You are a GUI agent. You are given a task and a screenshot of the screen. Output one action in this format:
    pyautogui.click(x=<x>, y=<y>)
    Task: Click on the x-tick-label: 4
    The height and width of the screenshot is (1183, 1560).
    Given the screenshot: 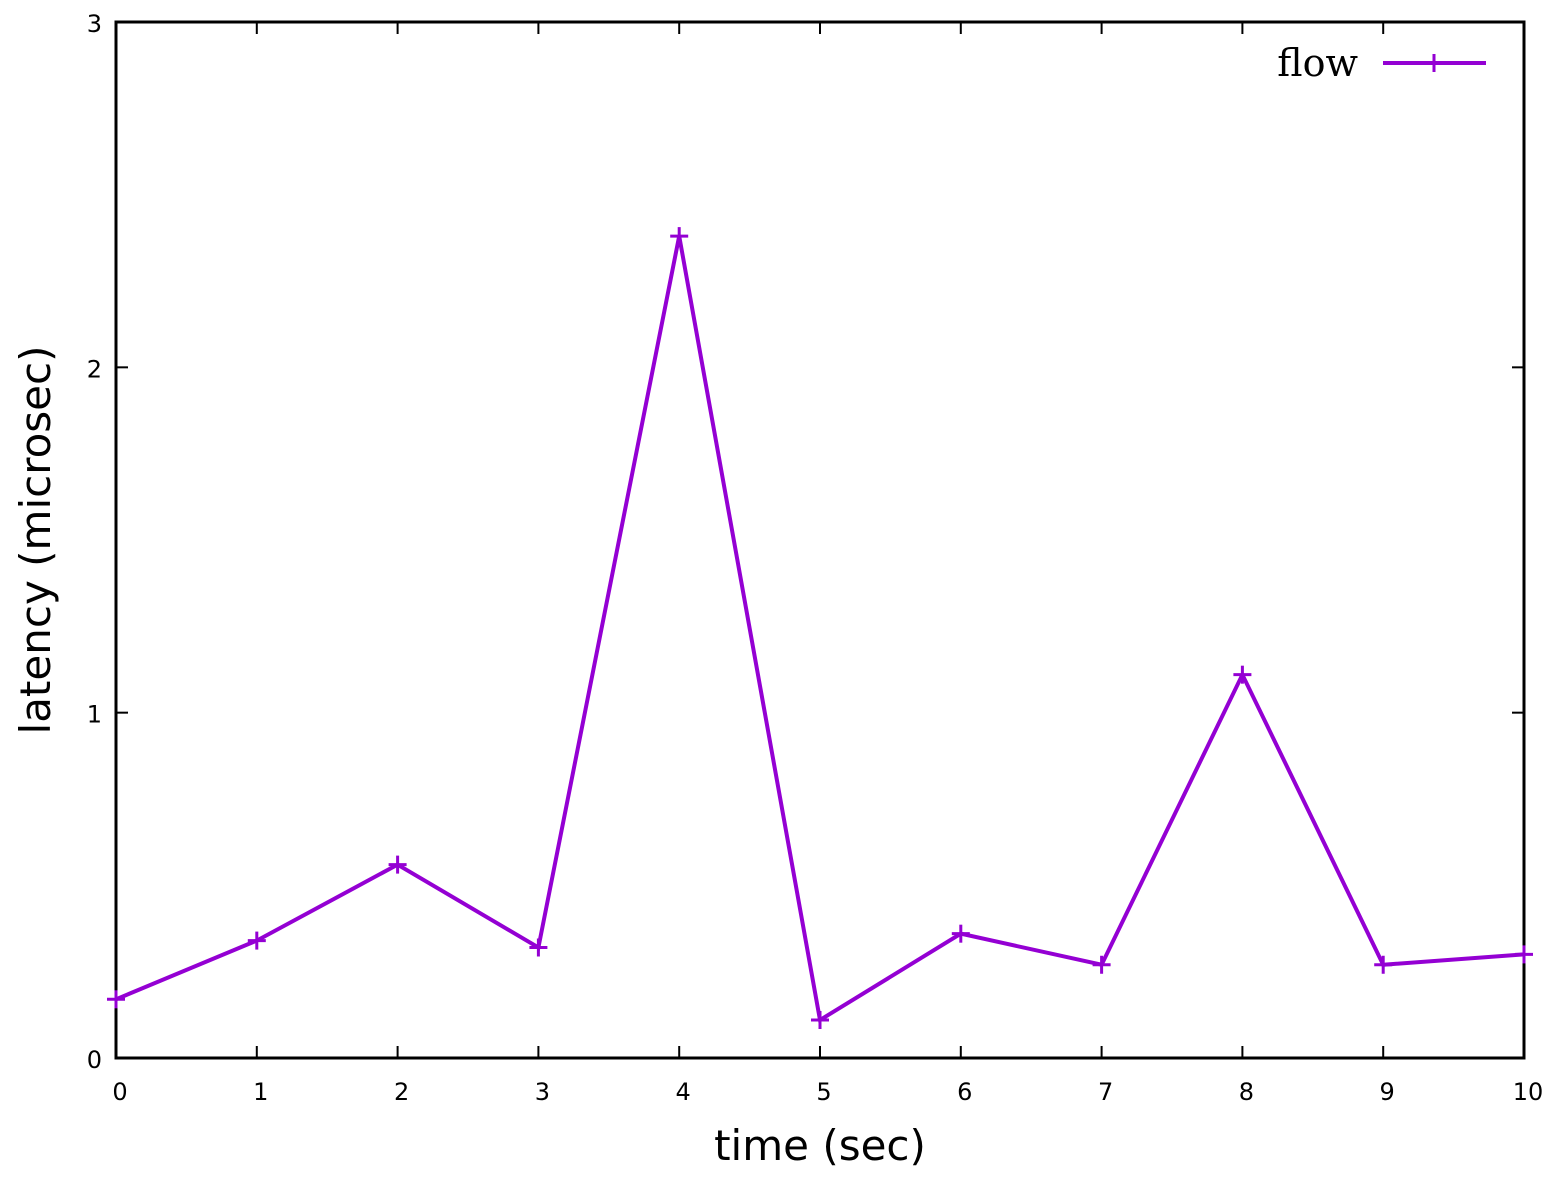 What is the action you would take?
    pyautogui.click(x=683, y=1092)
    